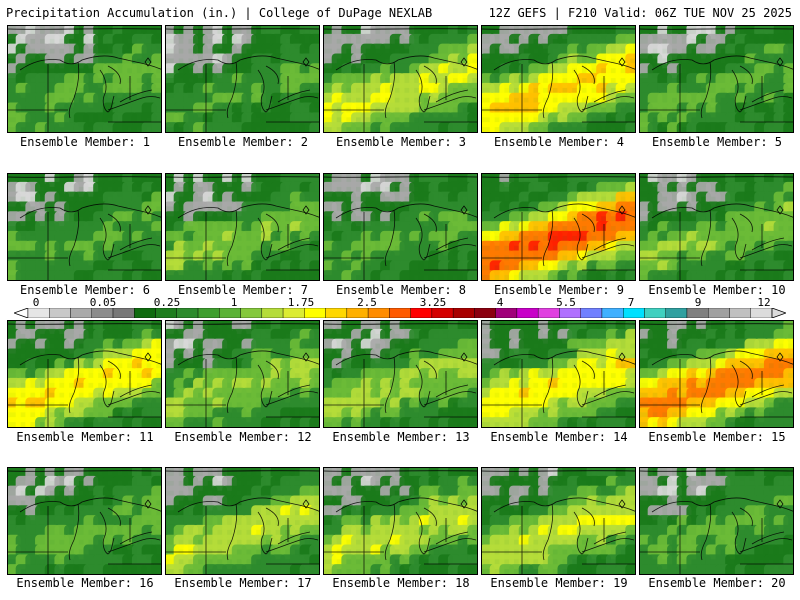  I want to click on member-caption: Ensemble Member: 18, so click(401, 583).